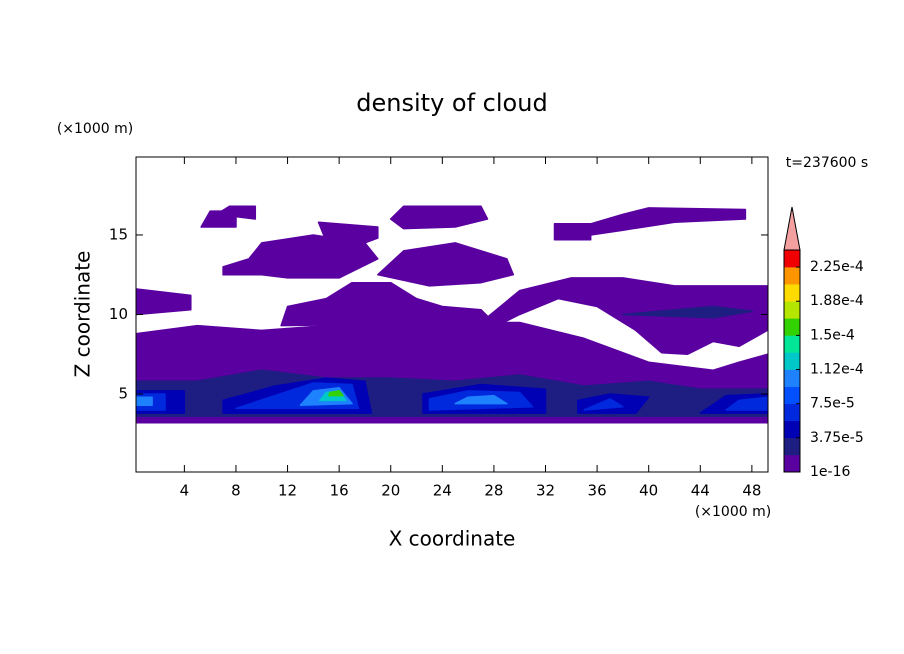 Image resolution: width=904 pixels, height=654 pixels. Describe the element at coordinates (452, 539) in the screenshot. I see `x-axis-label: X coordinate` at that location.